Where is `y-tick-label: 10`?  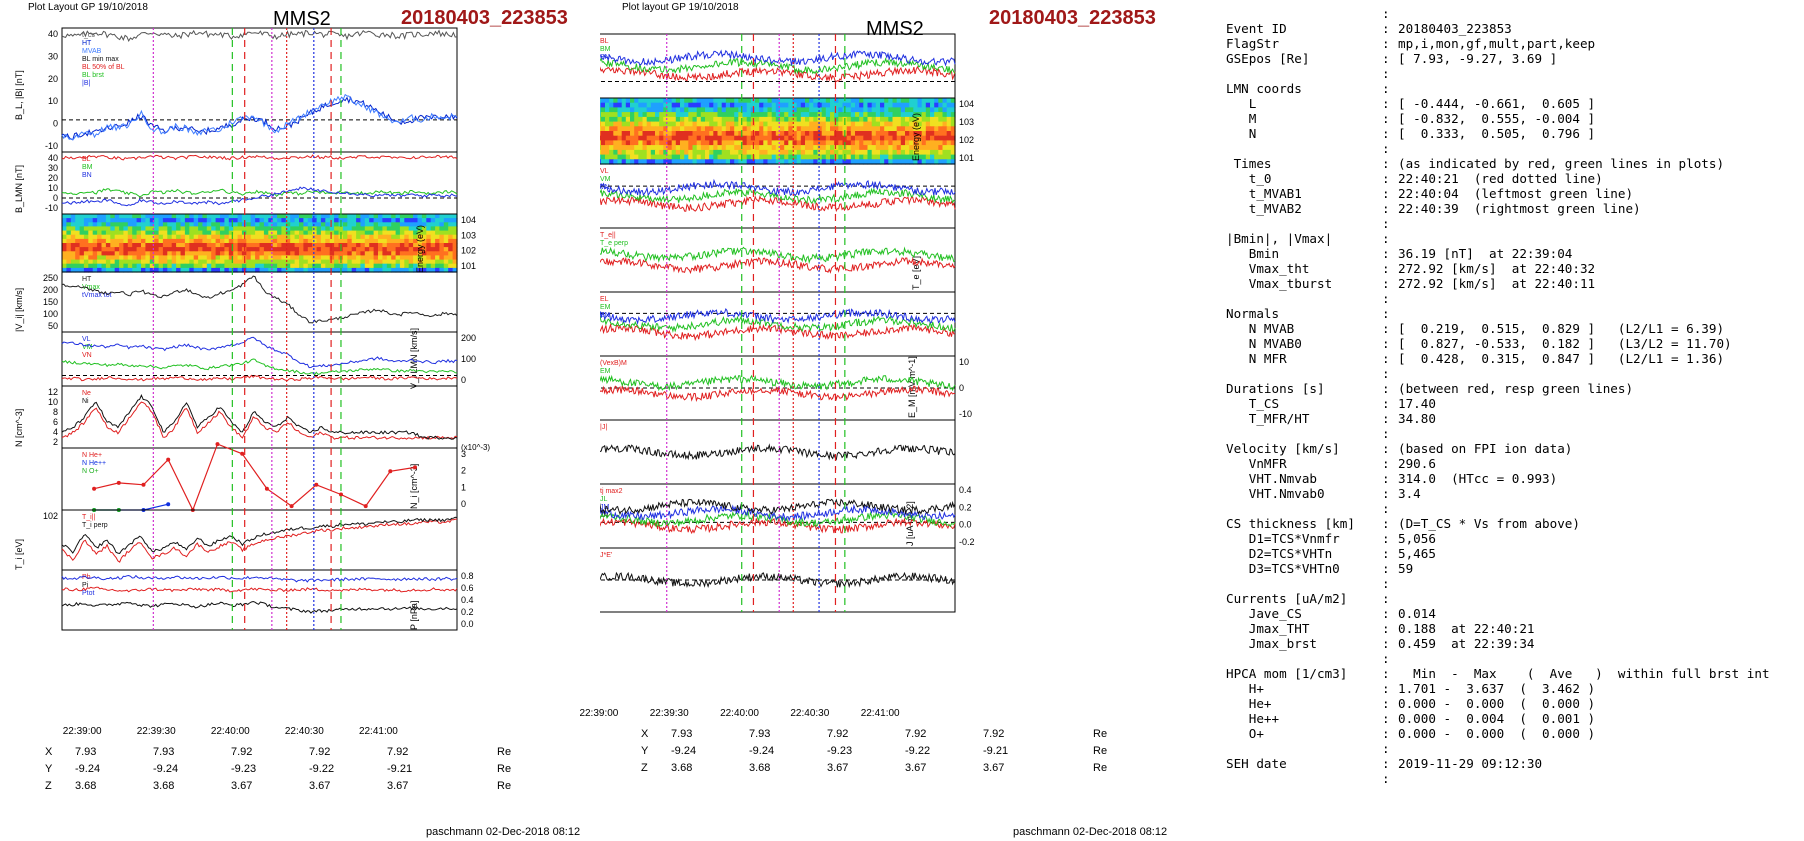
y-tick-label: 10 is located at coordinates (53, 402).